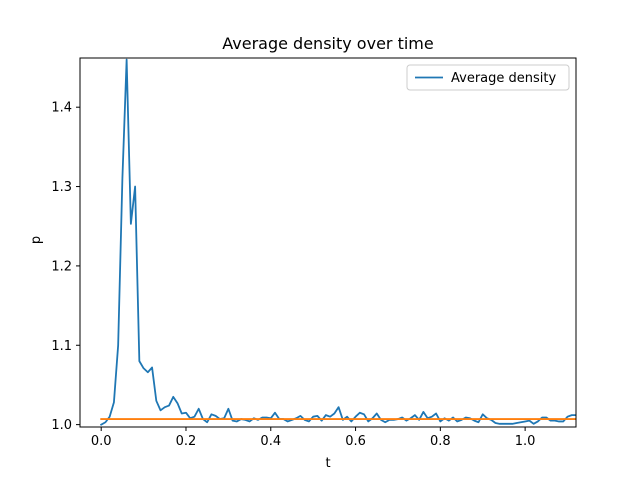  What do you see at coordinates (61, 266) in the screenshot?
I see `y-tick-label: 1.2` at bounding box center [61, 266].